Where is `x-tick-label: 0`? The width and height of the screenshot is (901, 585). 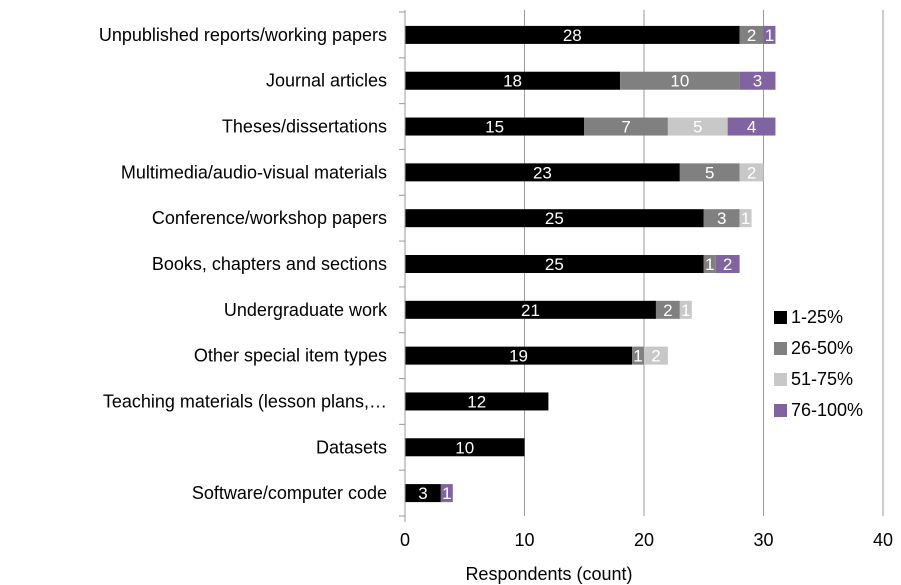
x-tick-label: 0 is located at coordinates (405, 540).